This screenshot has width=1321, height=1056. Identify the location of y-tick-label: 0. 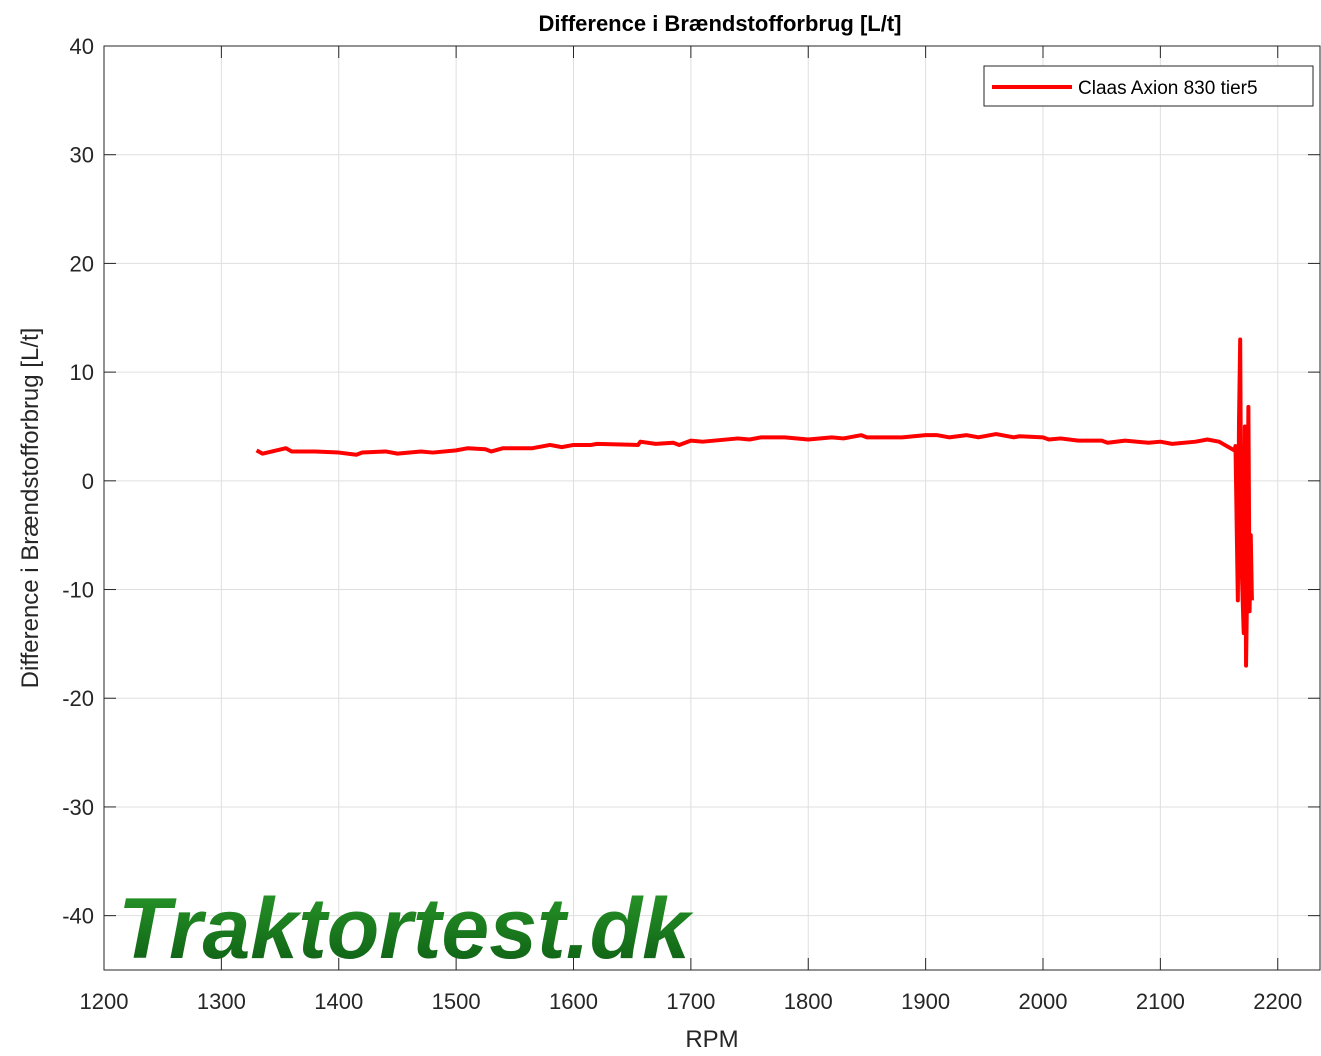
(88, 481).